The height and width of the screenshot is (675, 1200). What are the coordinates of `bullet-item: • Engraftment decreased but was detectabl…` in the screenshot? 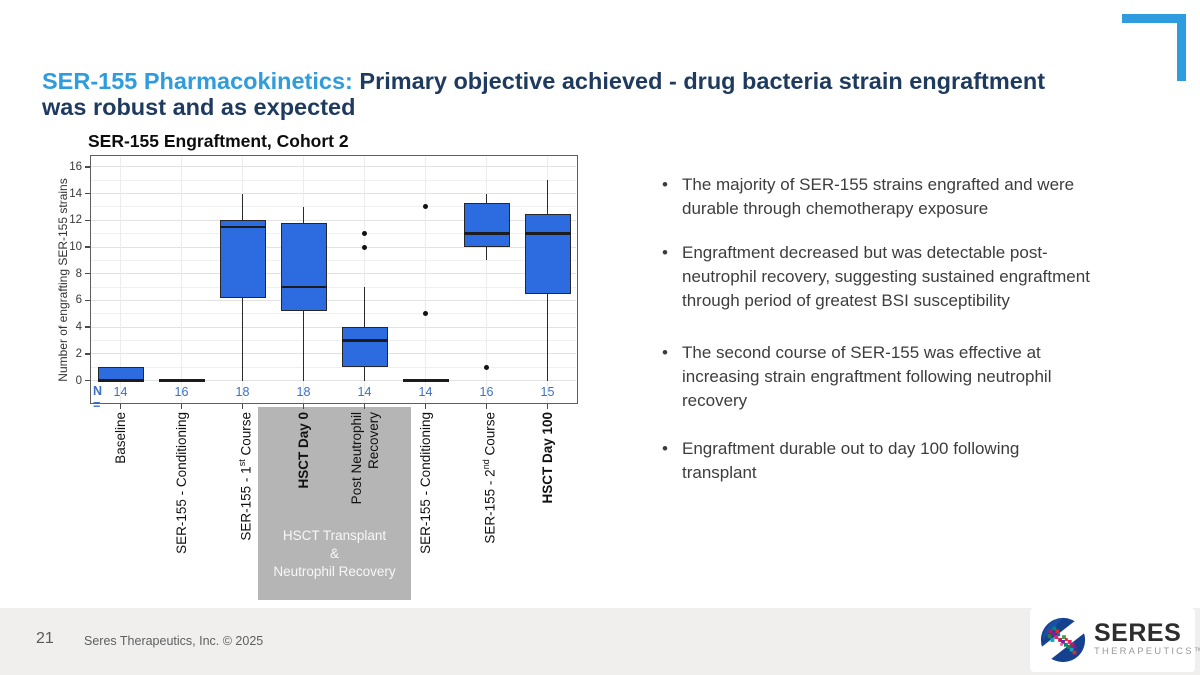 It's located at (908, 277).